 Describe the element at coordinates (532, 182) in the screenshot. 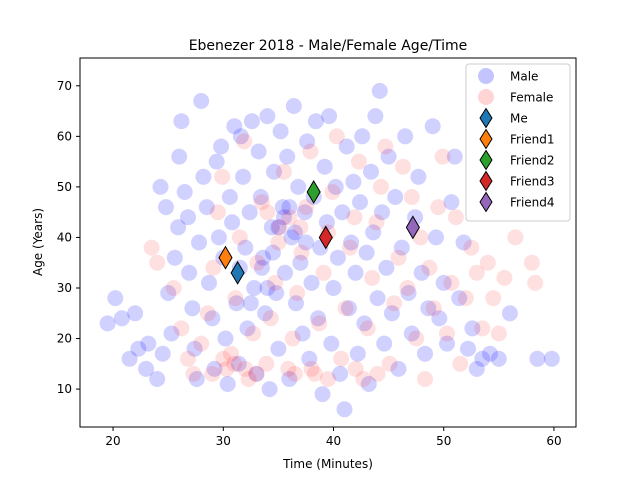

I see `legend-label: Friend3` at that location.